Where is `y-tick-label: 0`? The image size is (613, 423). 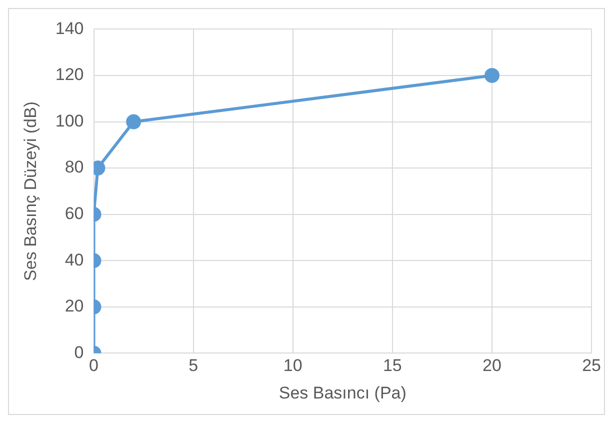 y-tick-label: 0 is located at coordinates (79, 352).